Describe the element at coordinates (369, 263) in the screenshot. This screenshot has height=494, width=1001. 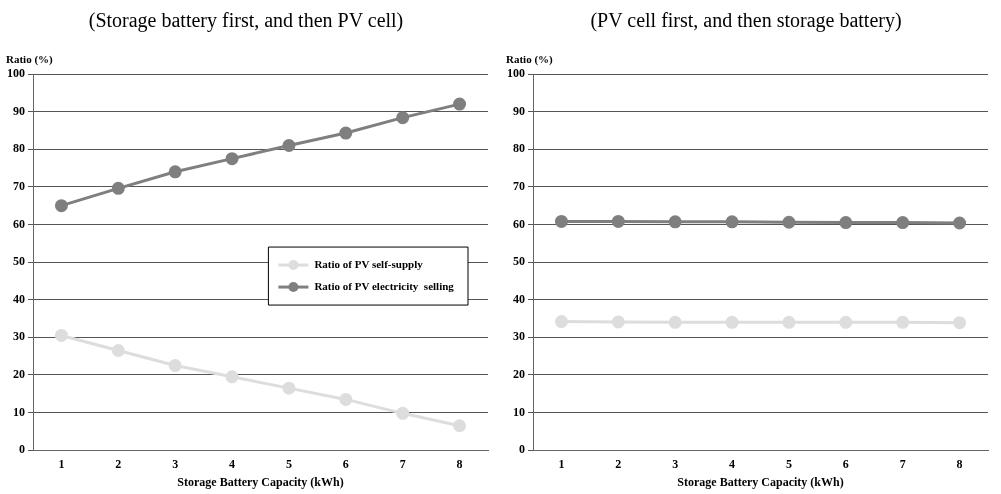
I see `legend-label: Ratio of PV self-supply` at that location.